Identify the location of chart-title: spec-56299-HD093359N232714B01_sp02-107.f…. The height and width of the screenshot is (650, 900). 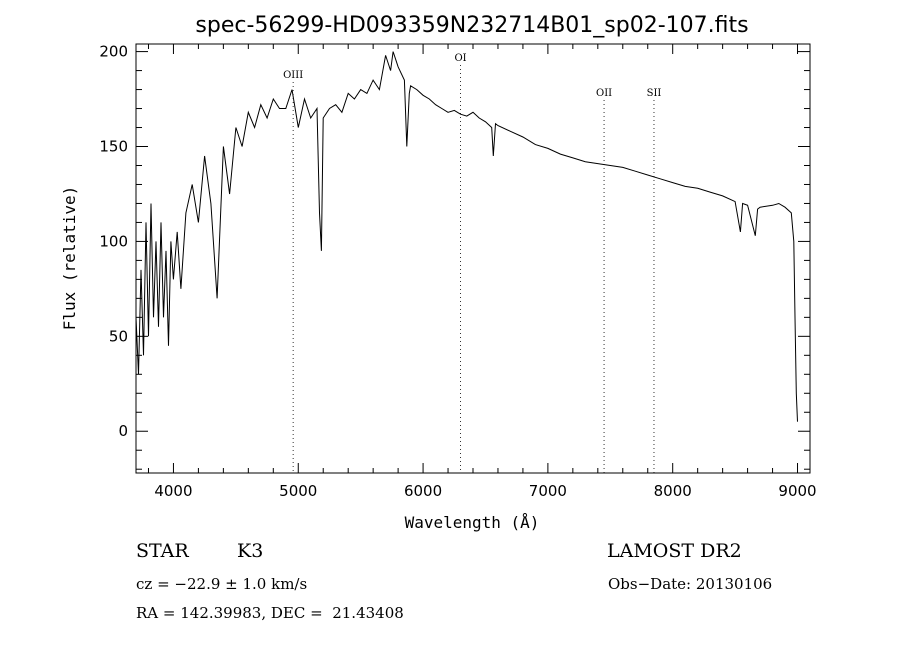
(471, 25).